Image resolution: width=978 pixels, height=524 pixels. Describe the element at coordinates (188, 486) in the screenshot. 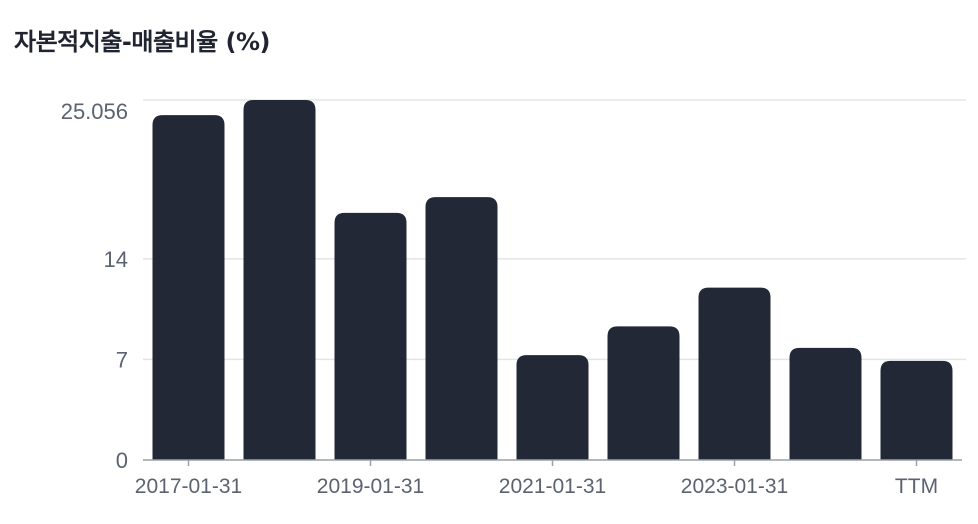

I see `x-tick-label: 2017-01-31` at that location.